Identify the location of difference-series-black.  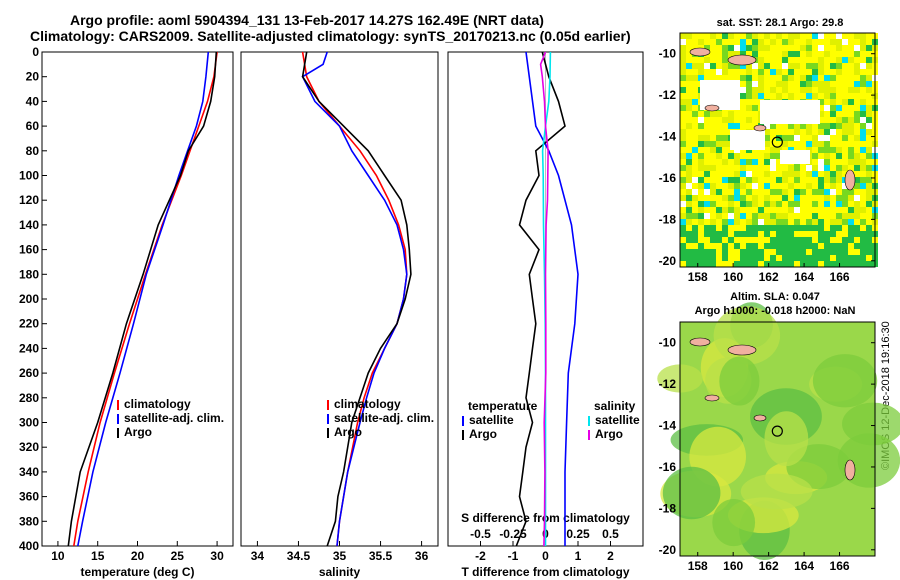
(540, 299).